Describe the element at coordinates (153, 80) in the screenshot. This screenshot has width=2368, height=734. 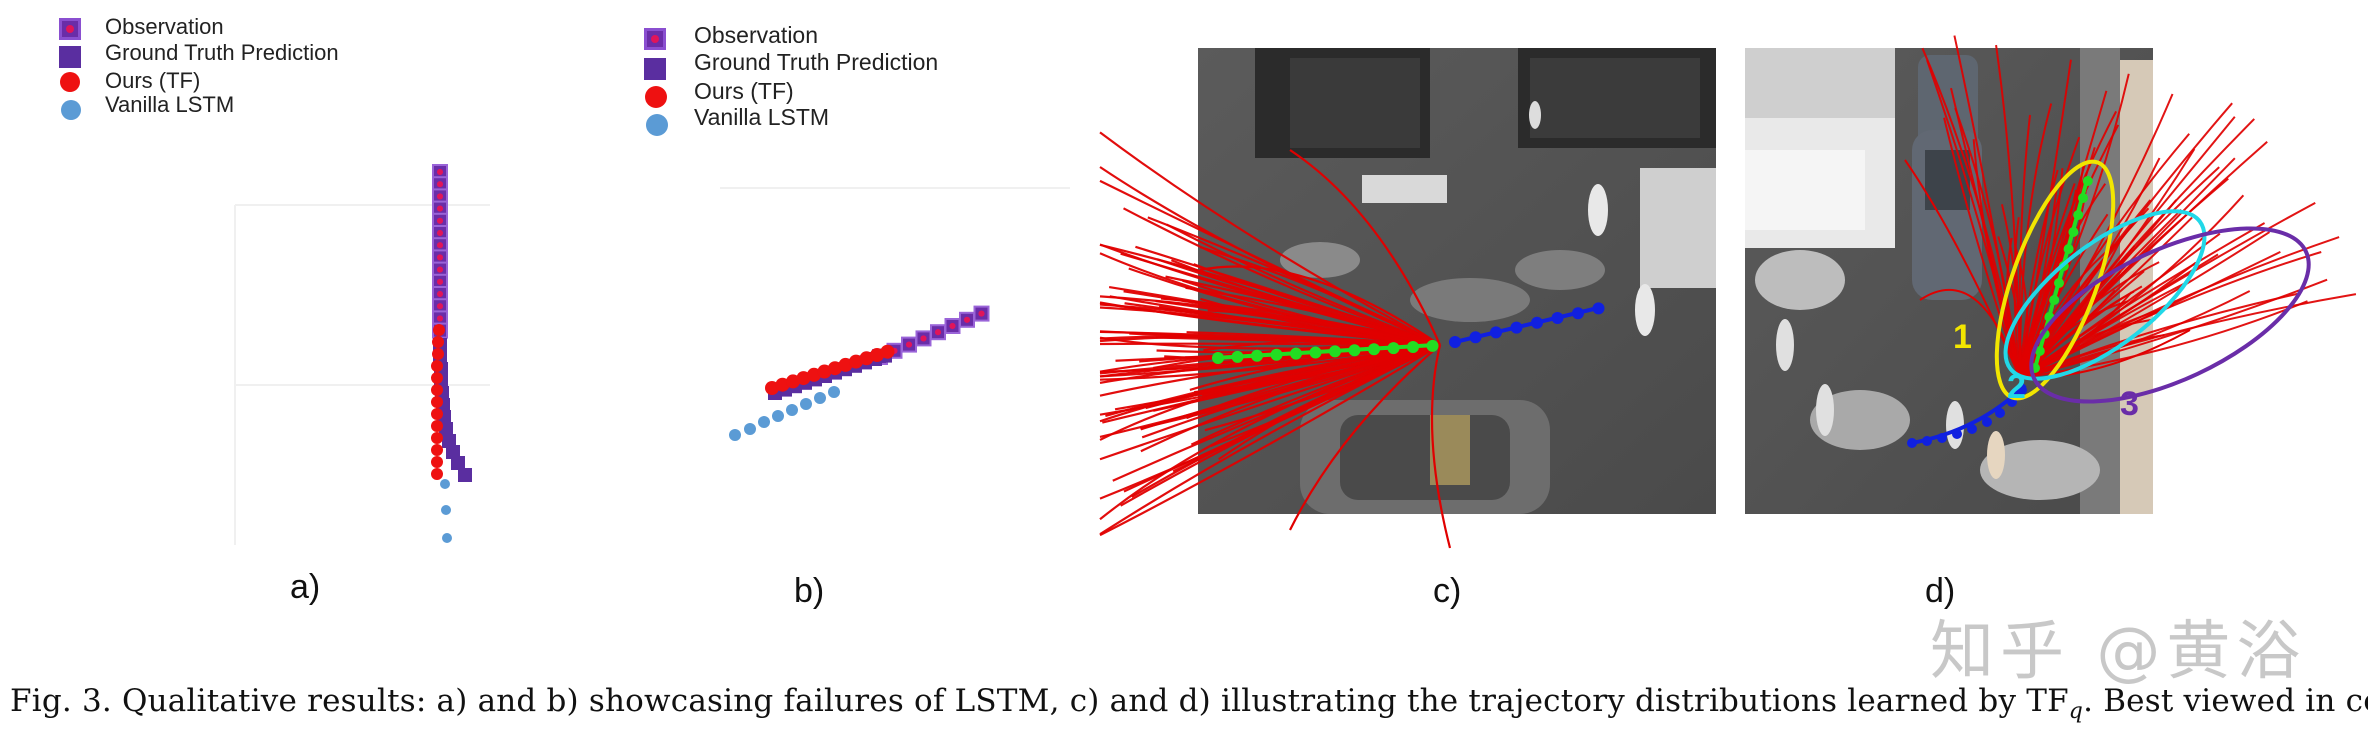
I see `legend-a-ours: Ours (TF)` at that location.